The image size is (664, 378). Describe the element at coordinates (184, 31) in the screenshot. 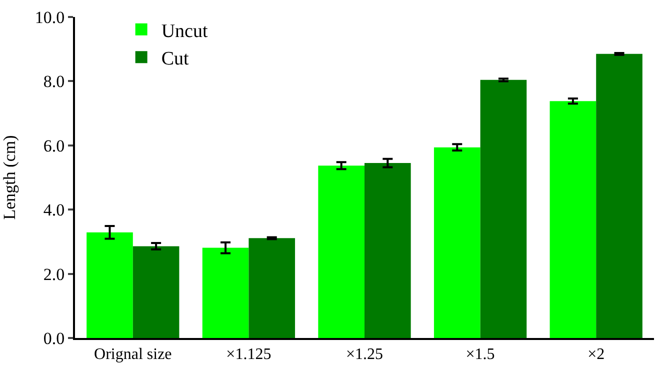

I see `legend-label: Uncut` at that location.